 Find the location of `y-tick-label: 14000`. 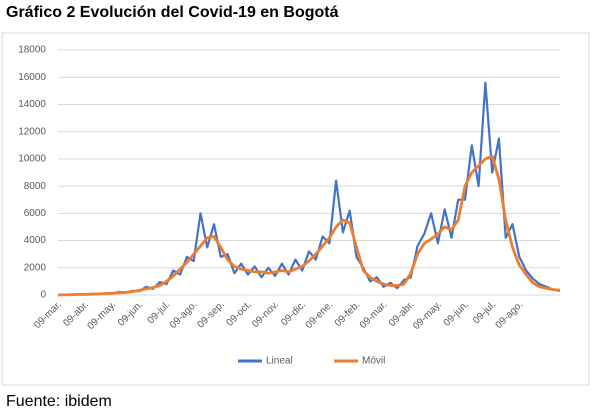

y-tick-label: 14000 is located at coordinates (32, 104).